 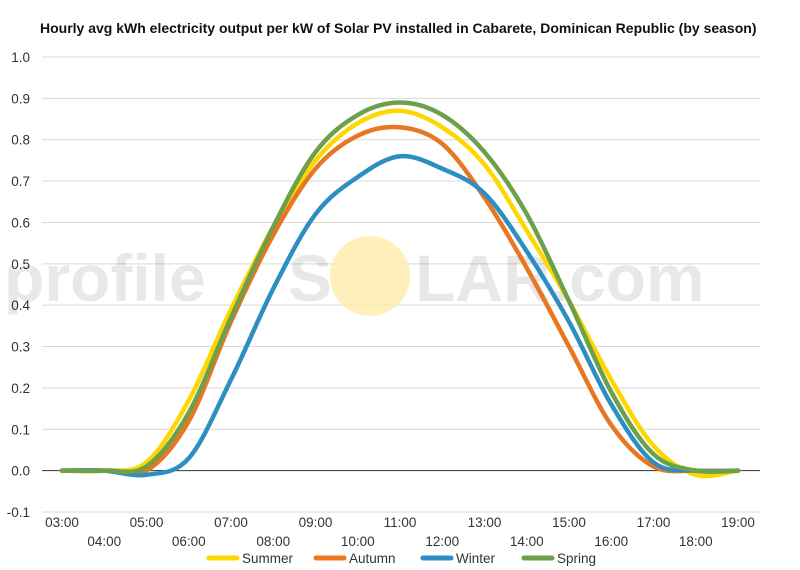 What do you see at coordinates (442, 541) in the screenshot?
I see `x-tick-label: 12:00` at bounding box center [442, 541].